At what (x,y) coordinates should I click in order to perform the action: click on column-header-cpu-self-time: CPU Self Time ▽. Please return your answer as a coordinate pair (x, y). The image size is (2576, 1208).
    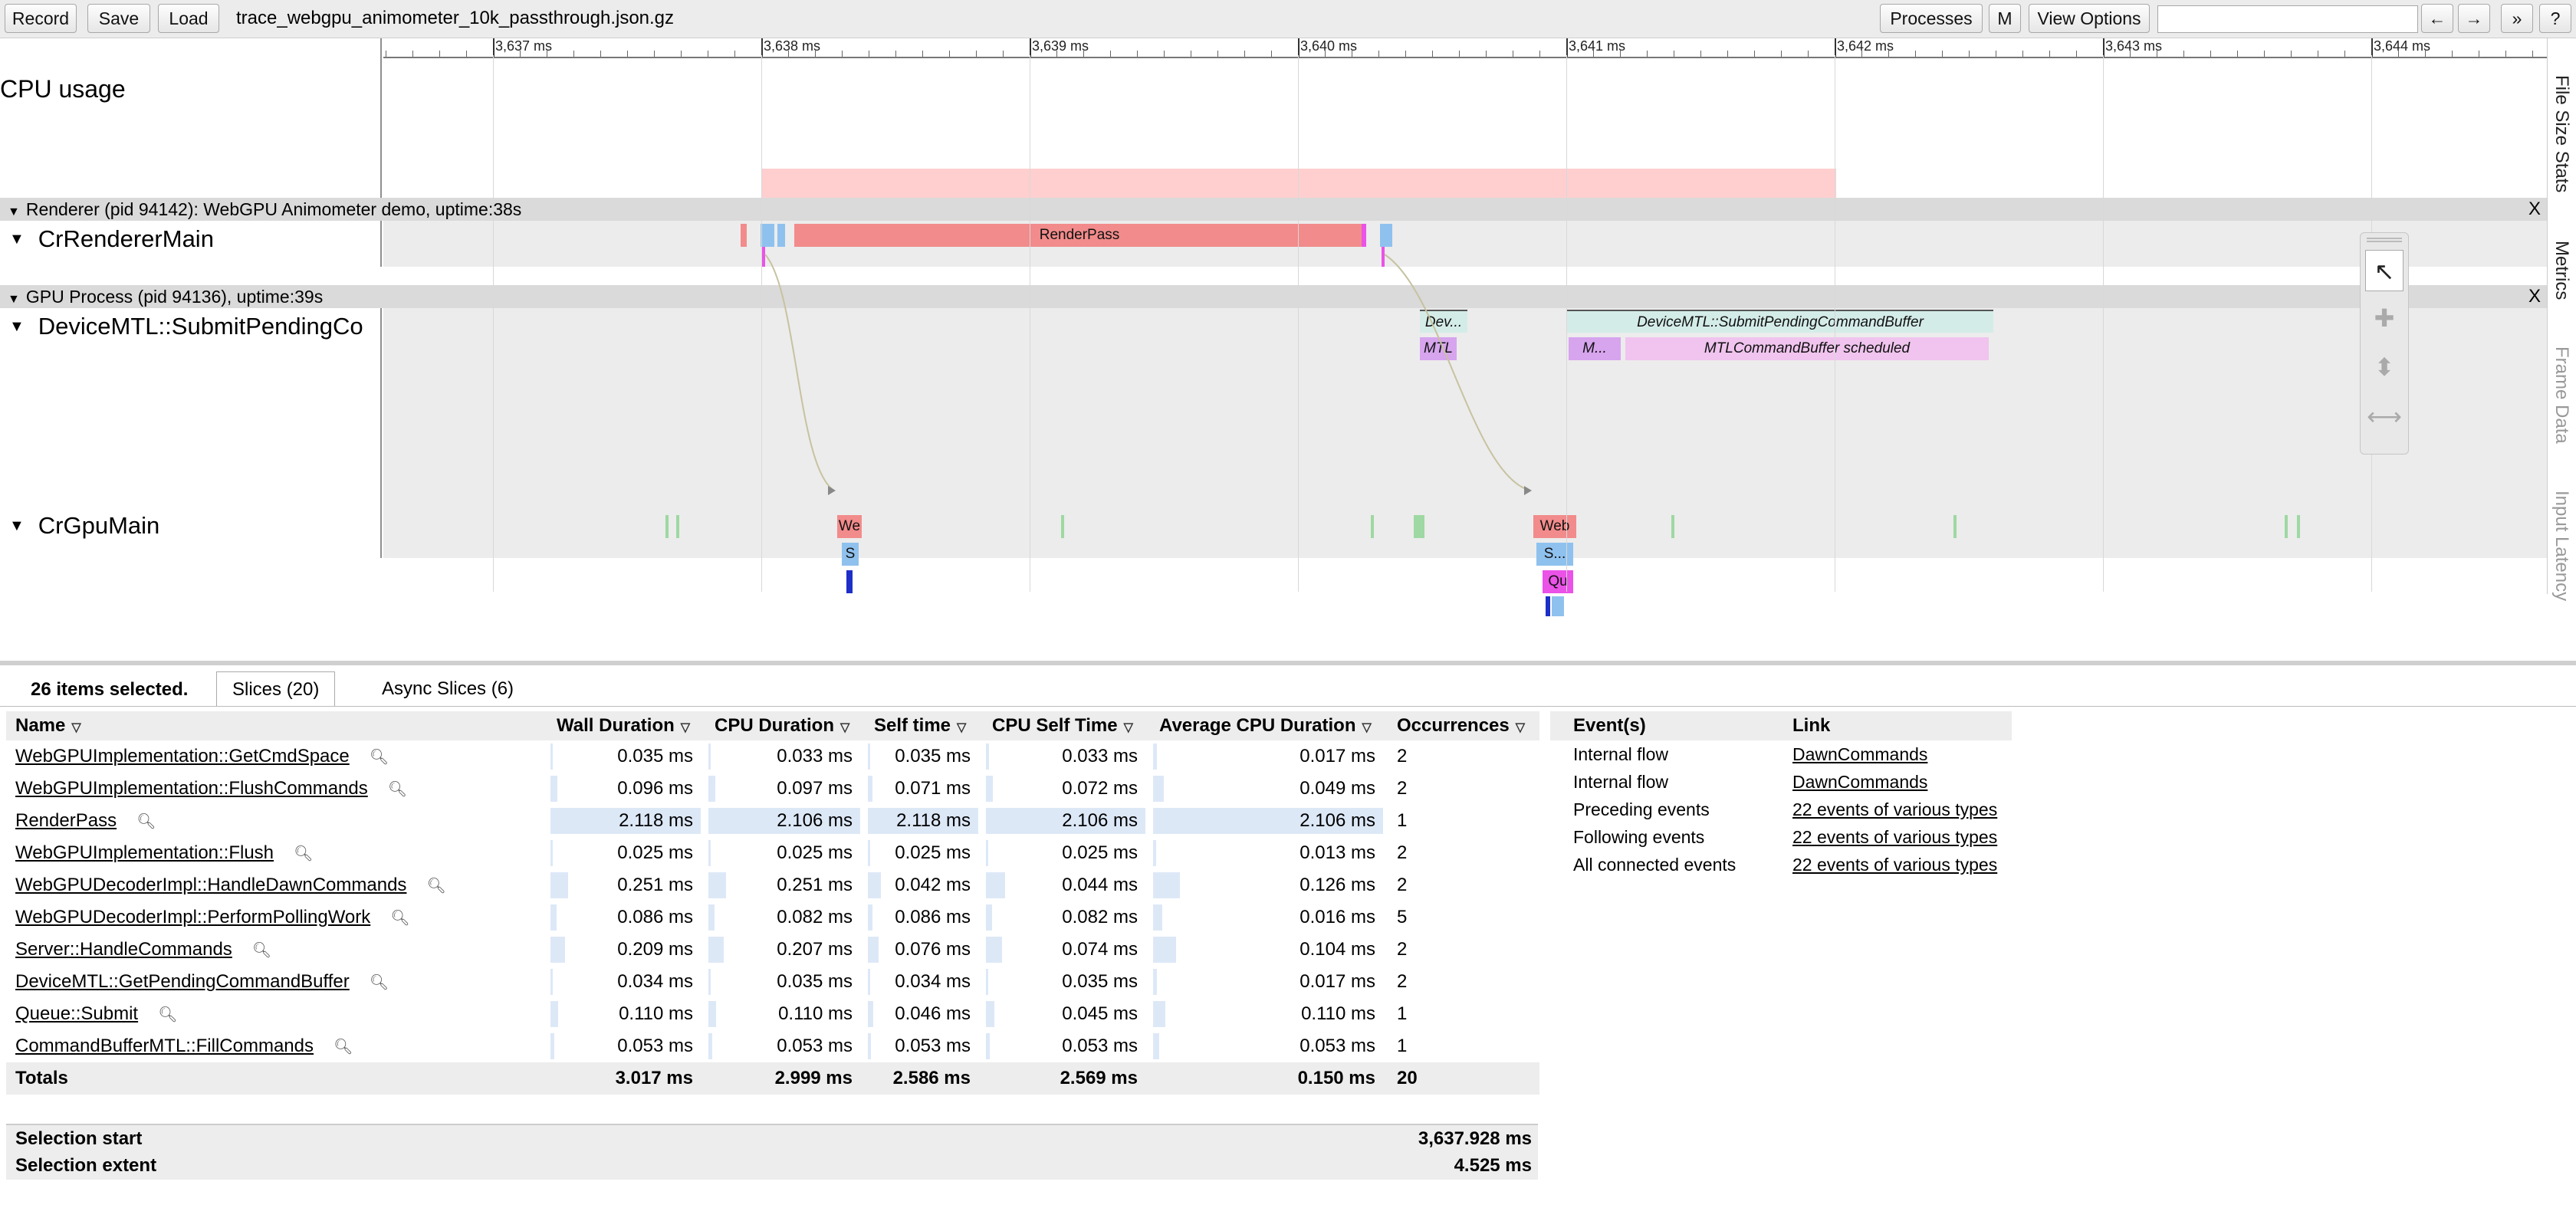
    Looking at the image, I should click on (1067, 725).